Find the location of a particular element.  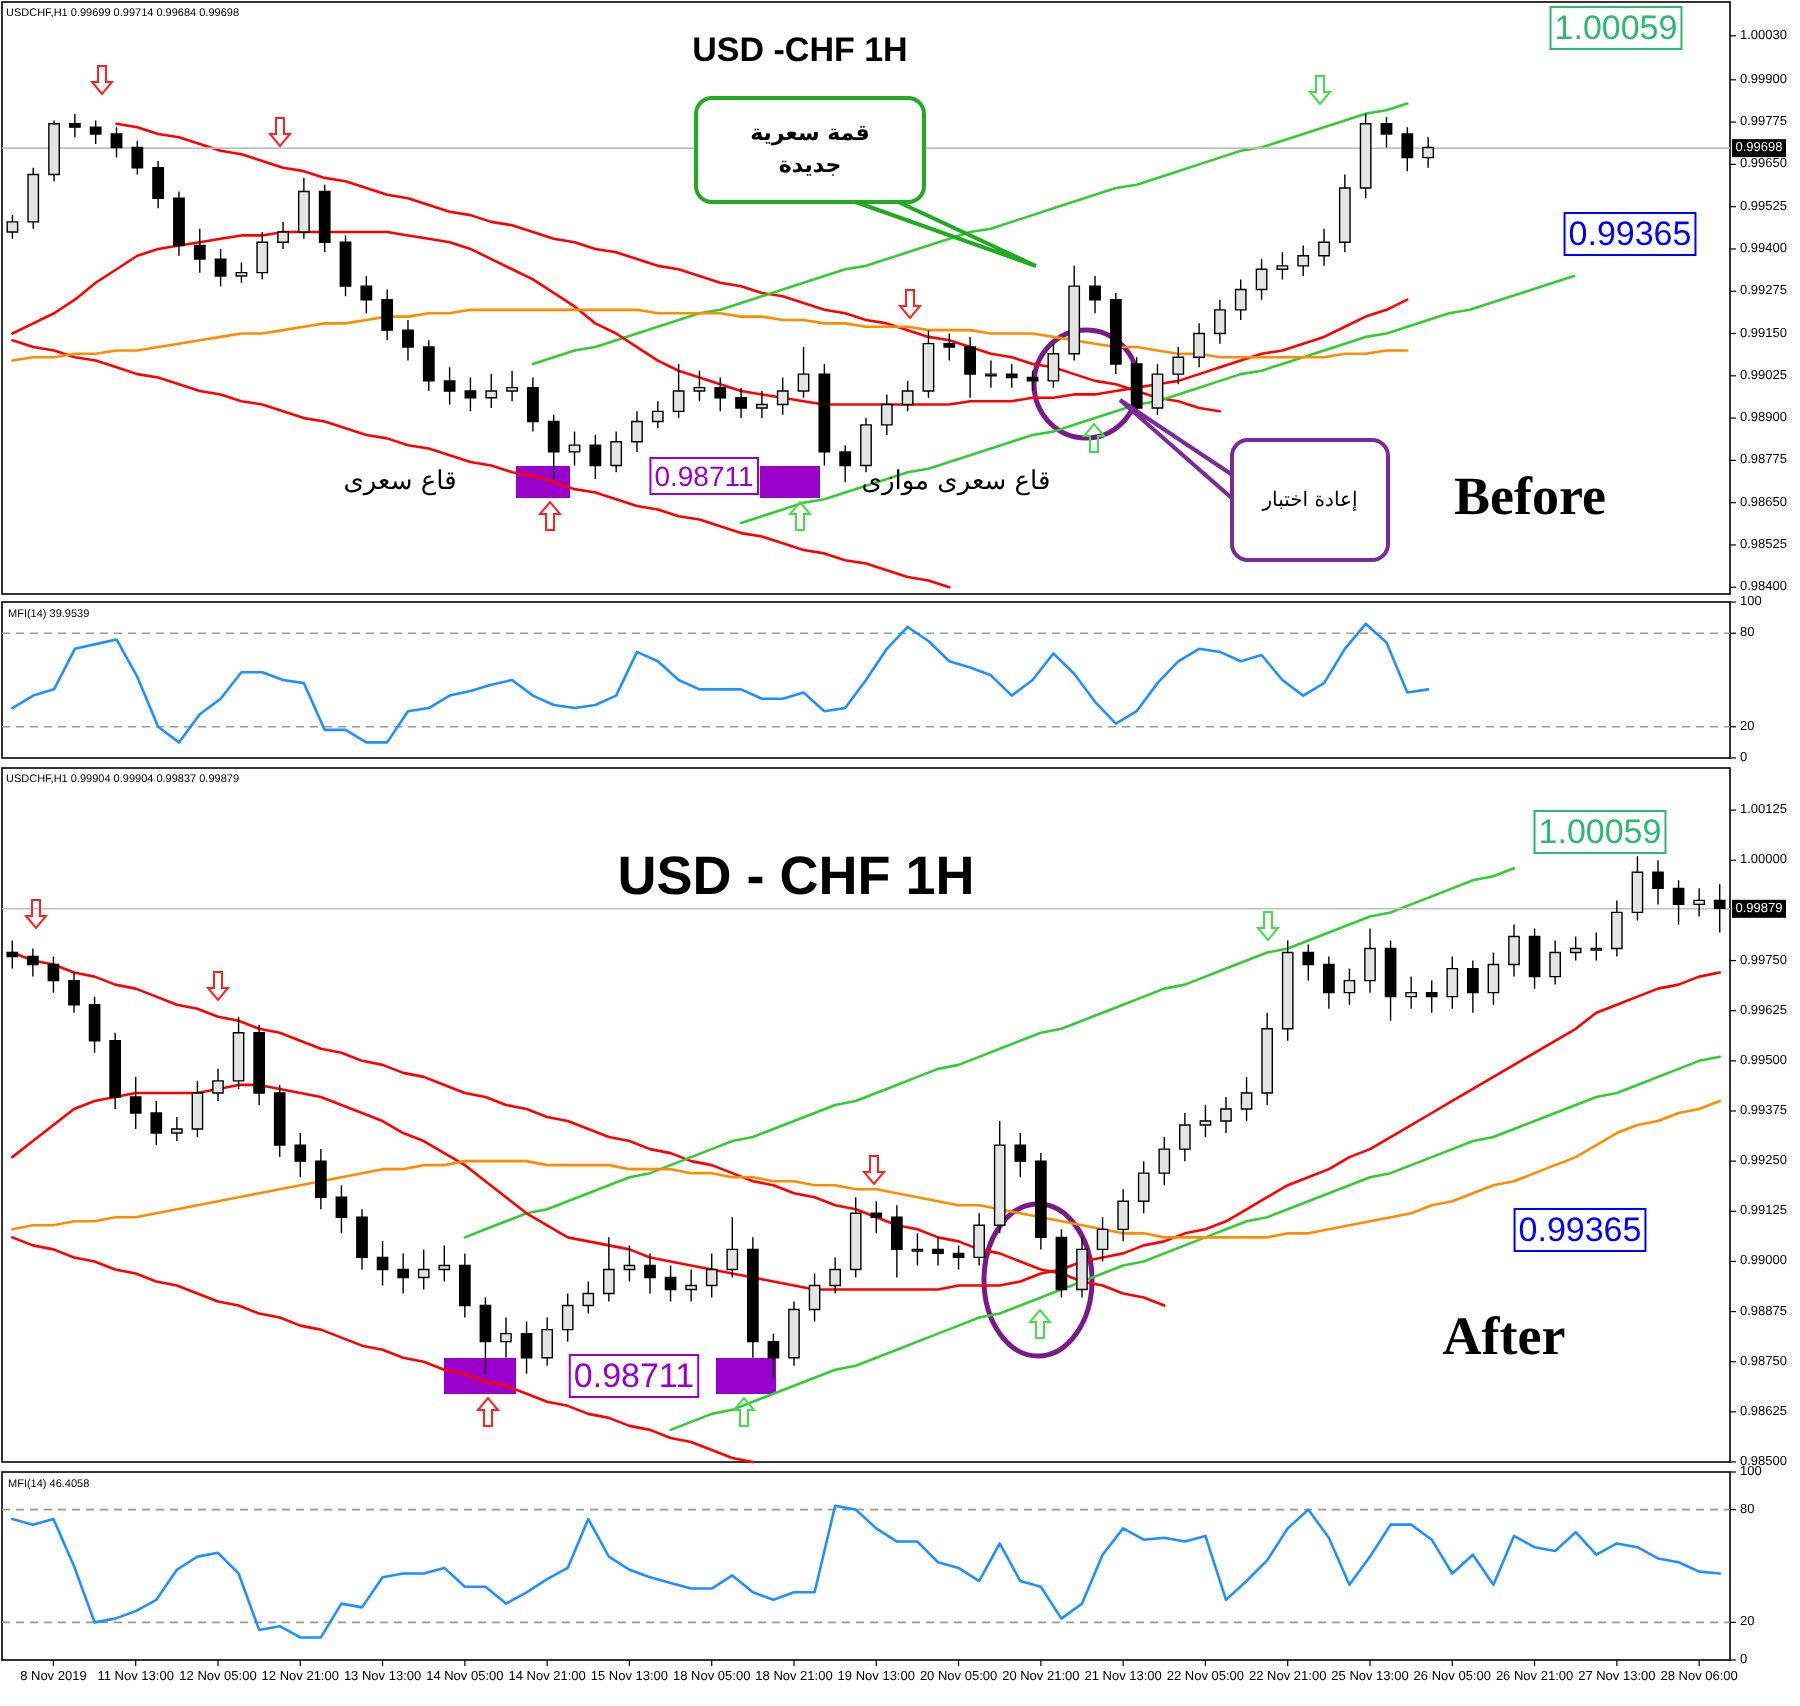

text: USD - CHF 1H is located at coordinates (796, 876).